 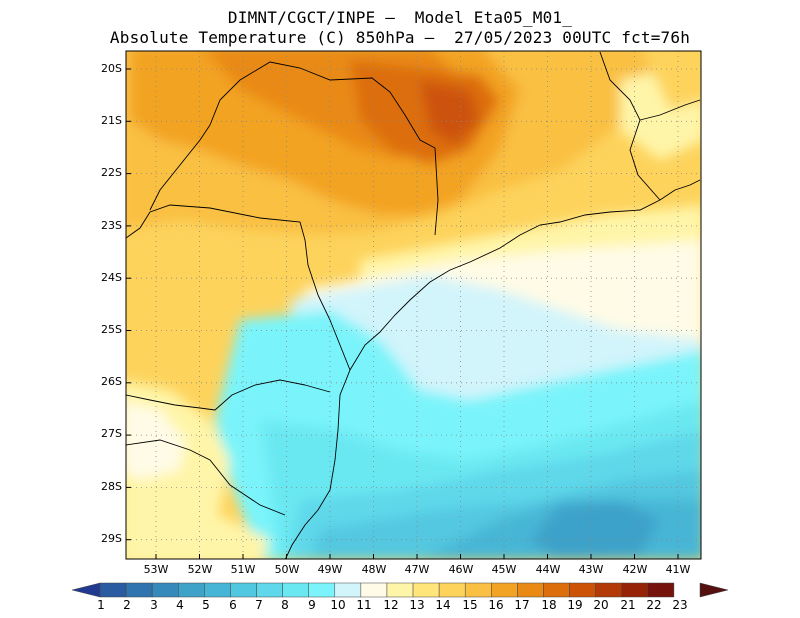 I want to click on lat-label: 28S, so click(x=111, y=486).